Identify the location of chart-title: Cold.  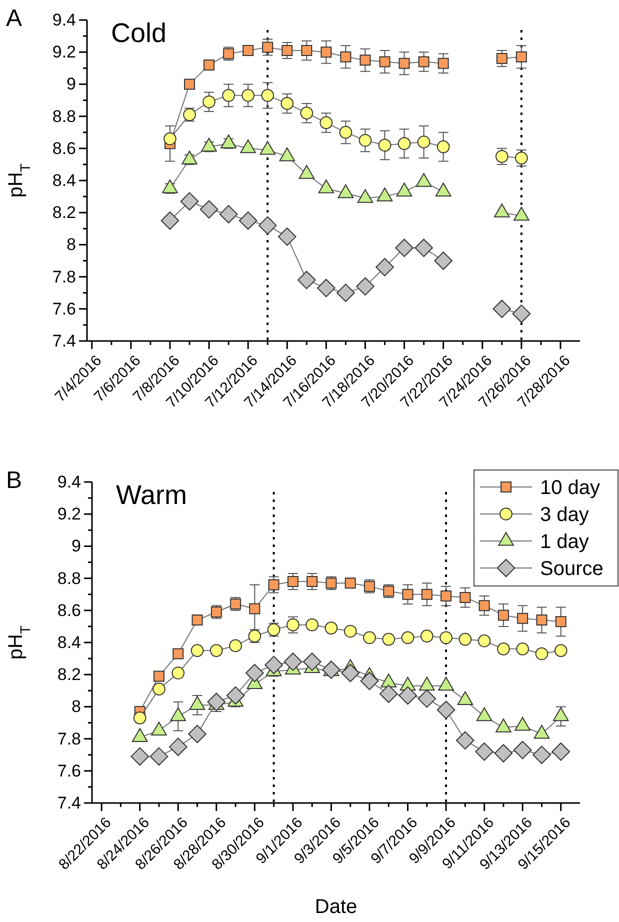
(139, 33).